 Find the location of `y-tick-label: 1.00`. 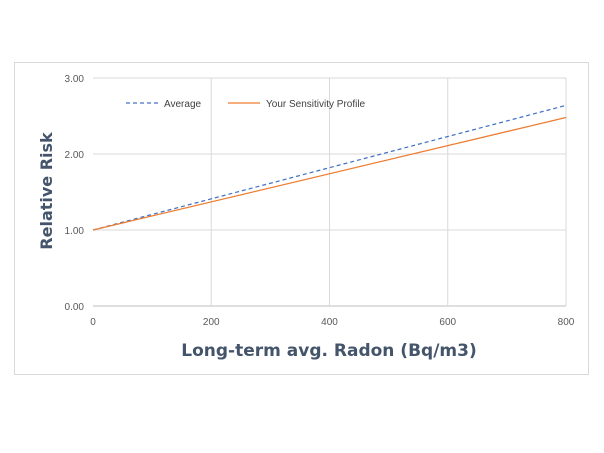

y-tick-label: 1.00 is located at coordinates (75, 231).